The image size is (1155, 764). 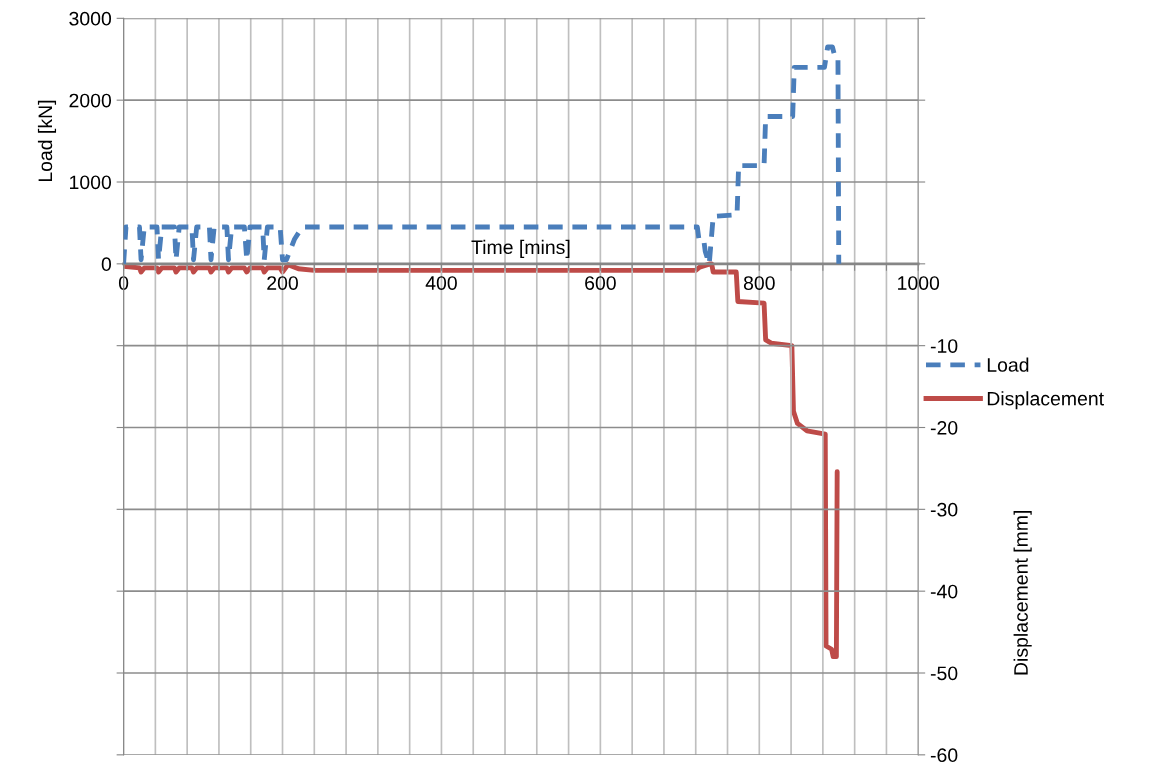 What do you see at coordinates (759, 283) in the screenshot?
I see `x-tick-label: 800` at bounding box center [759, 283].